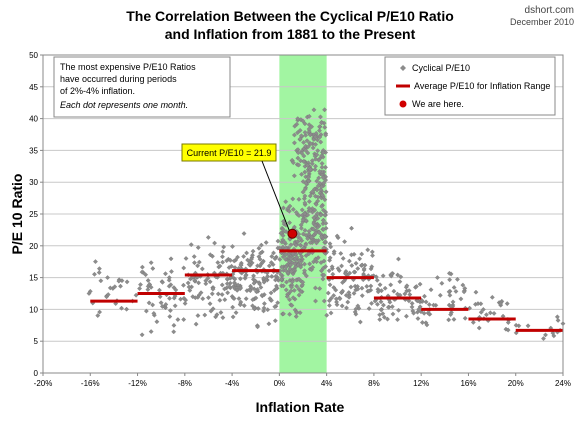 The image size is (581, 422). I want to click on x-tick-label: 8%, so click(374, 383).